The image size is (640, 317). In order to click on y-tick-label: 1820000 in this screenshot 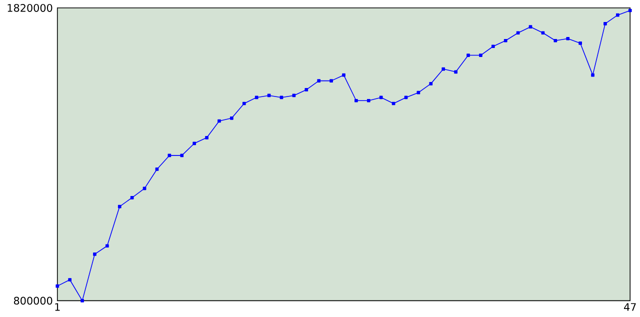, I will do `click(30, 8)`.